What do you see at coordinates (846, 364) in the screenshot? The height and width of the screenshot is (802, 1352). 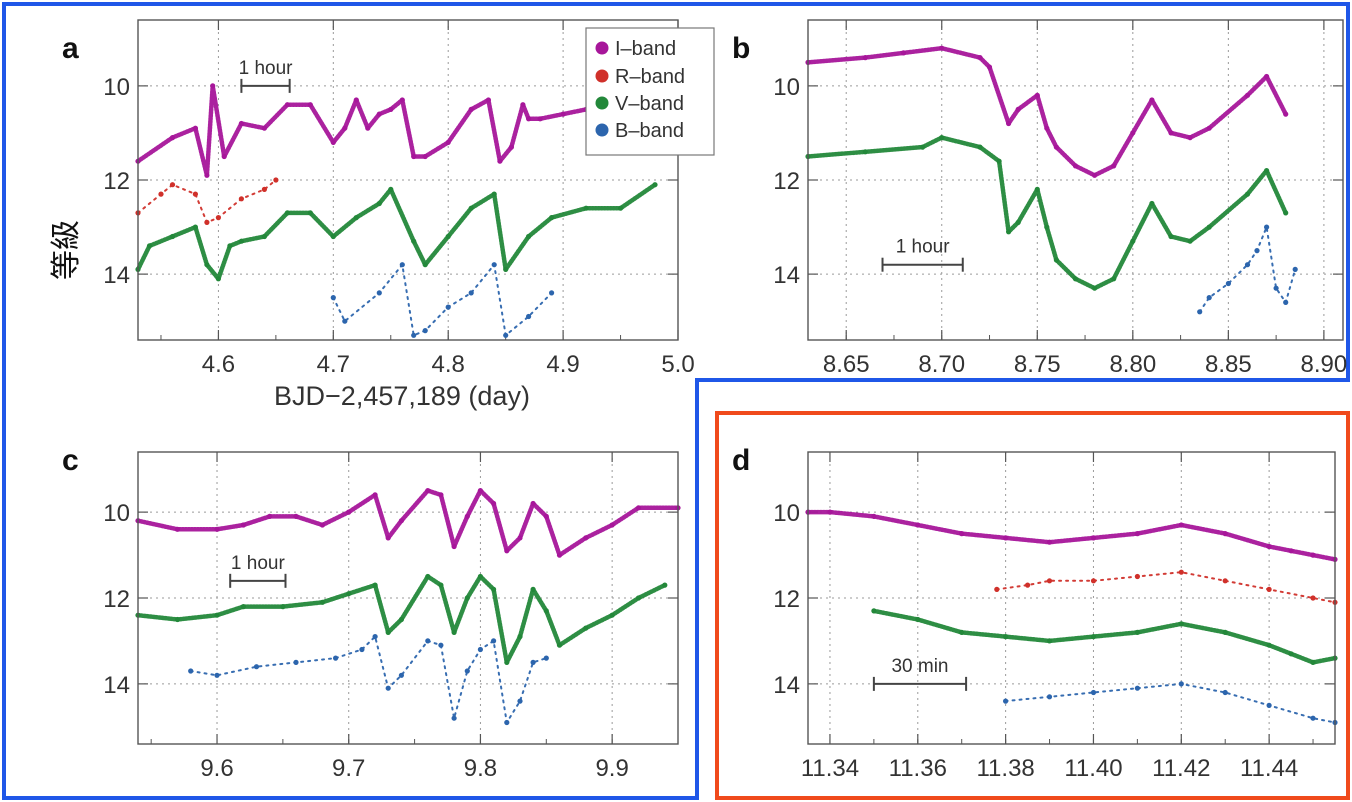 I see `x-tick-label: 8.65` at bounding box center [846, 364].